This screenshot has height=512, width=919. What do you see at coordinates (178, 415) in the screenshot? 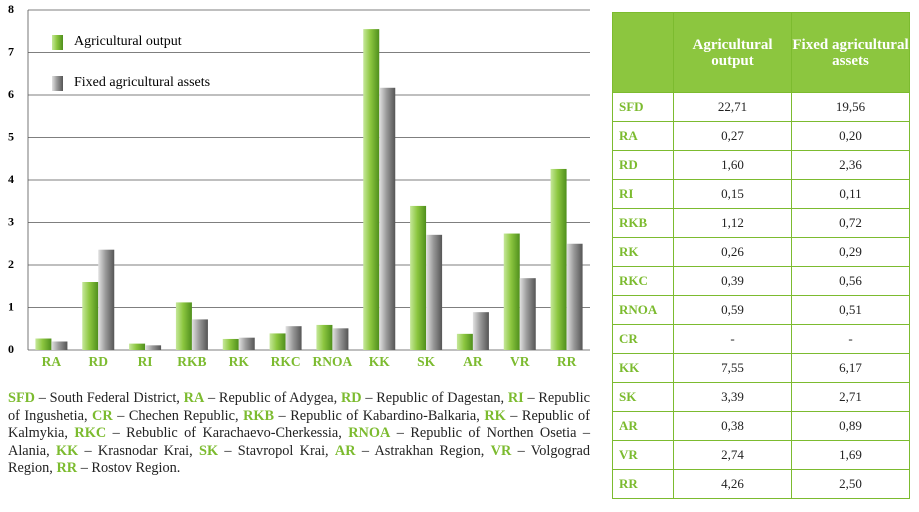
I see `definition: – Chechen Republic,` at bounding box center [178, 415].